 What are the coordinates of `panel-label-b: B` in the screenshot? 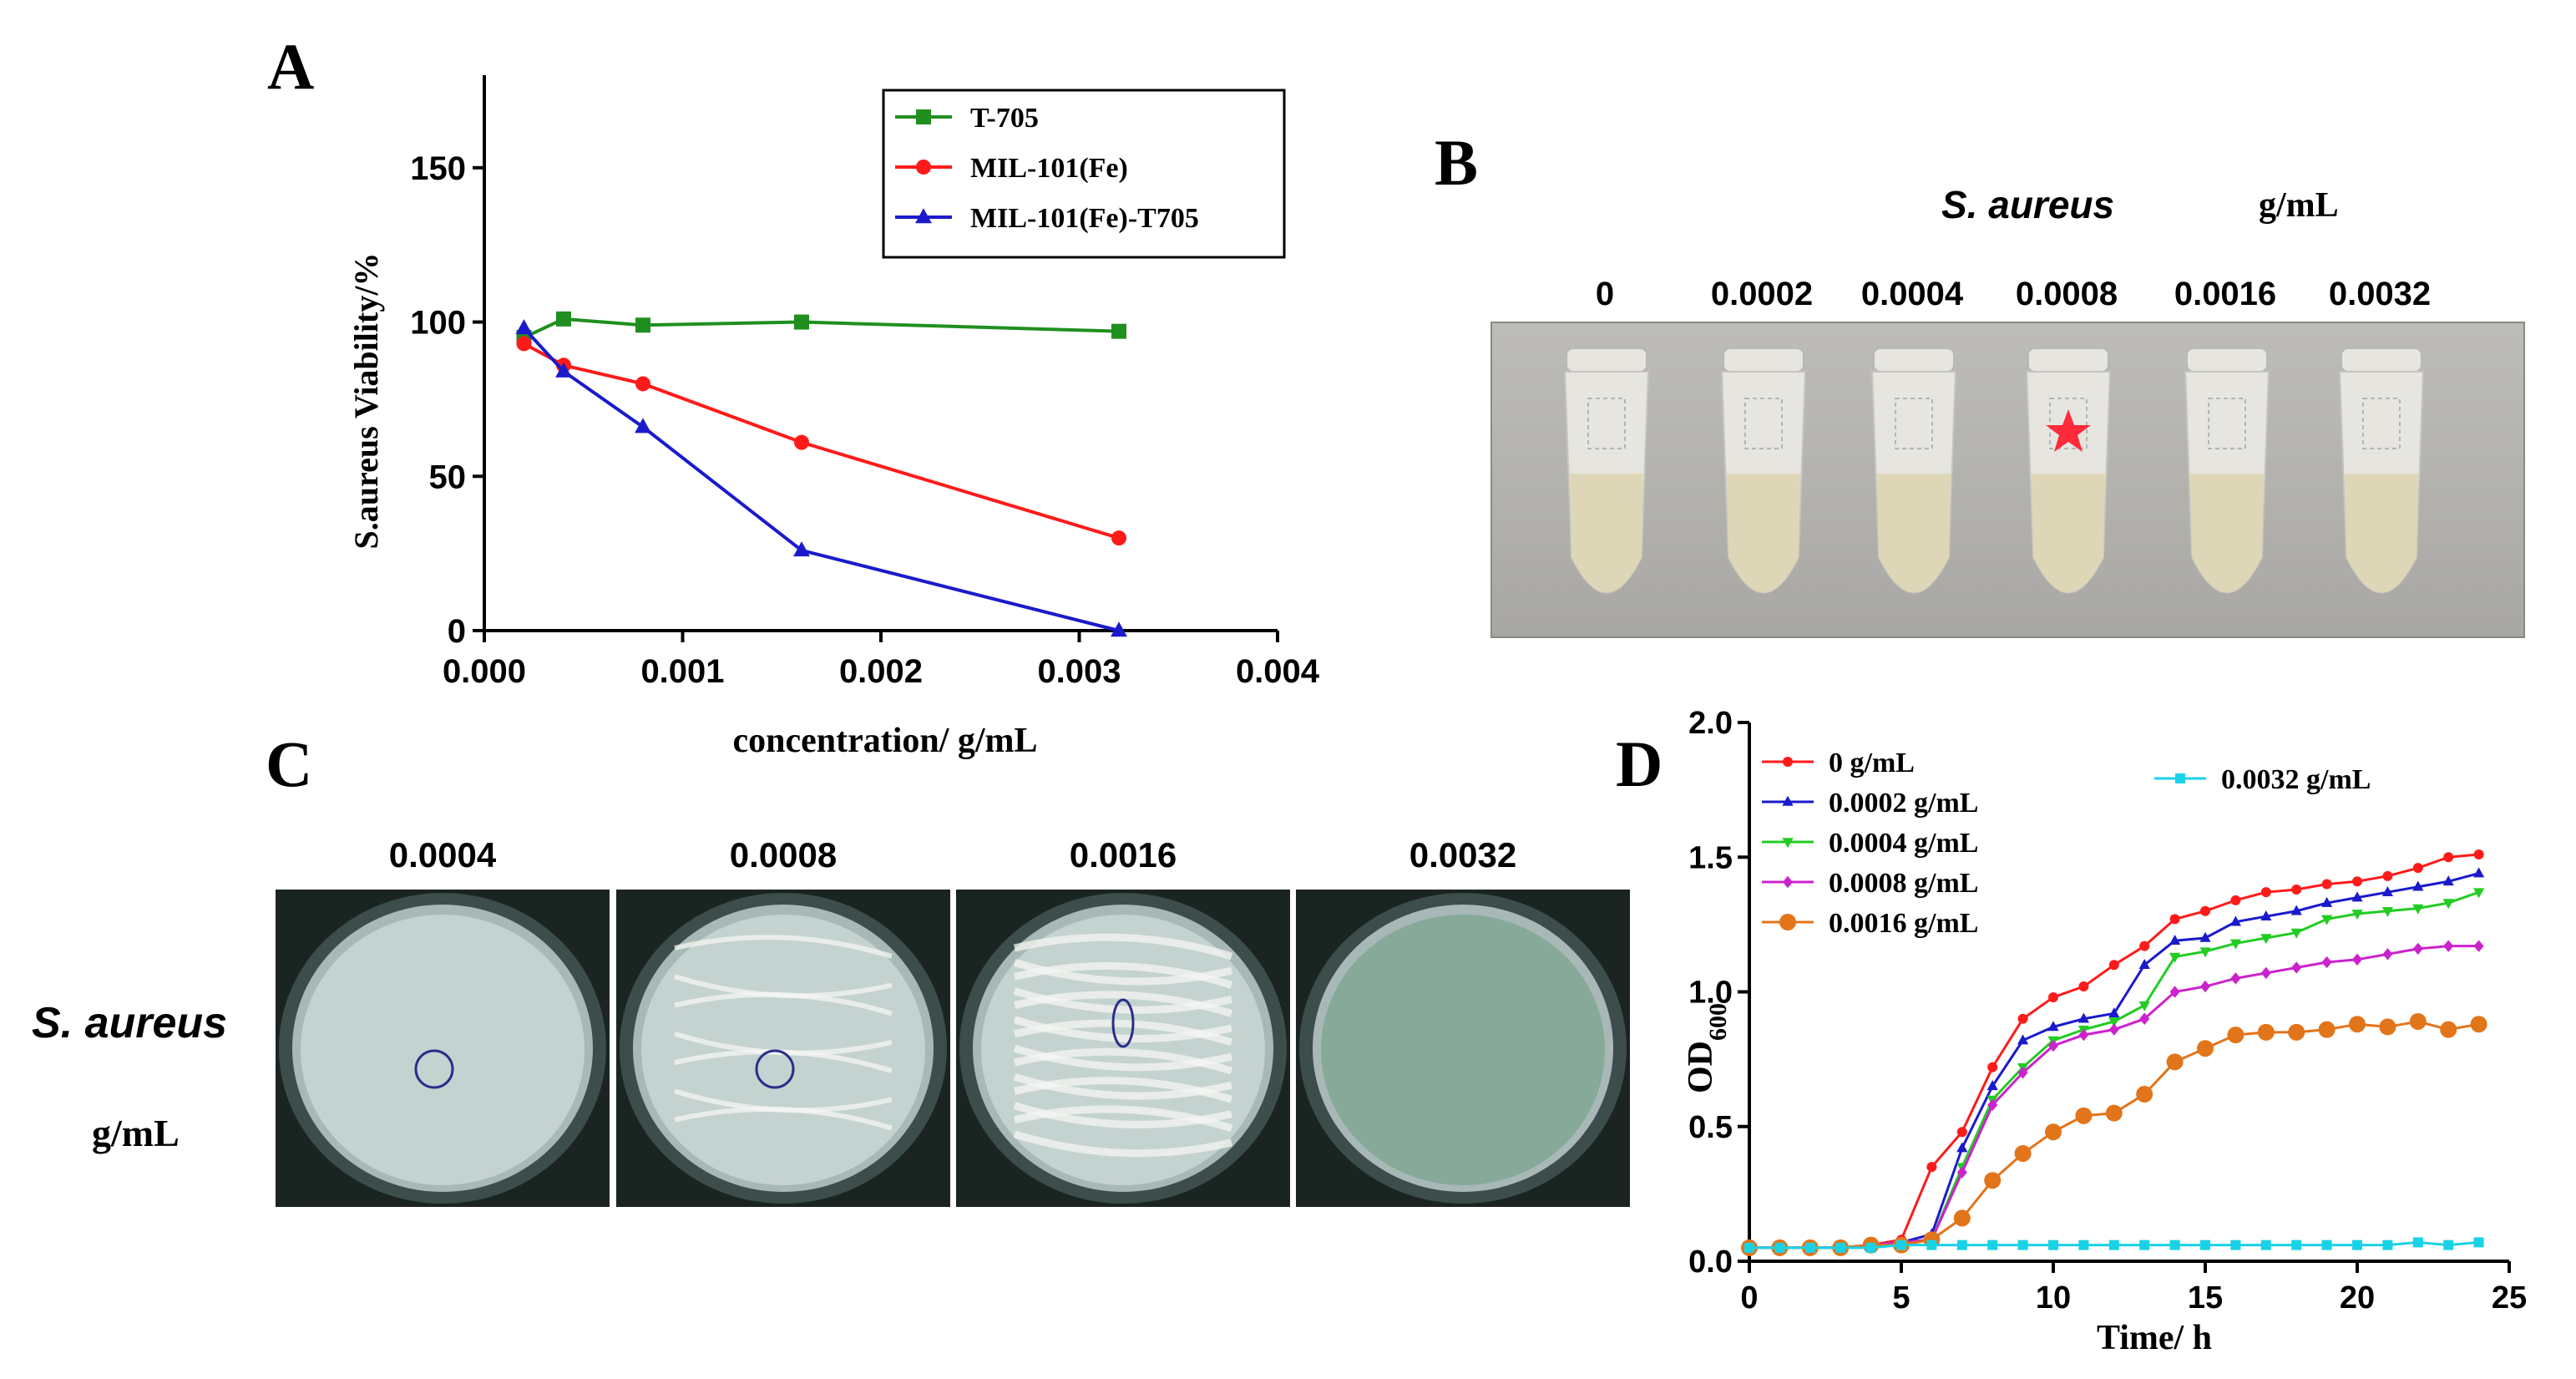 It's located at (1457, 162).